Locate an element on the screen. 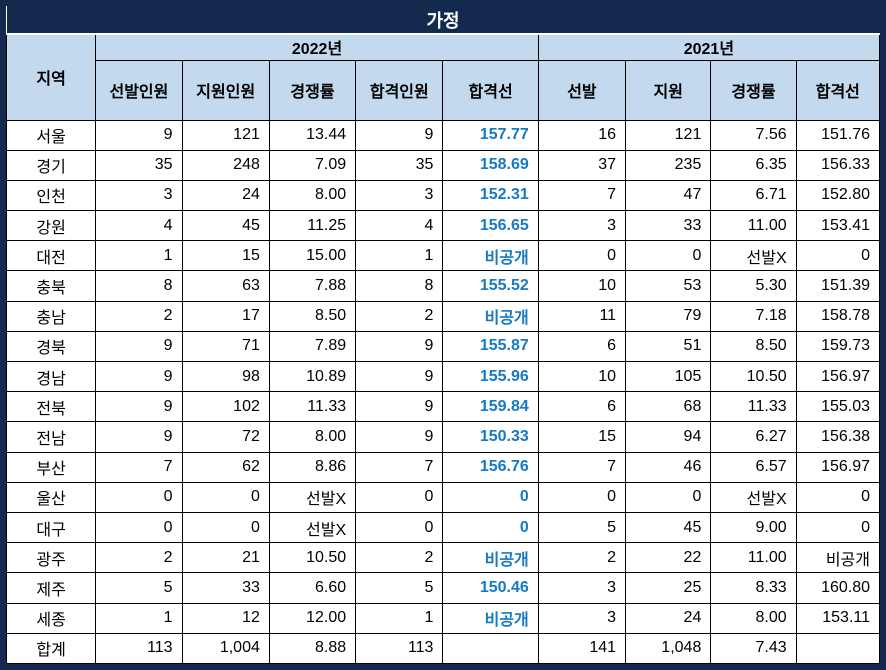  value-2021-cell: 7.18 is located at coordinates (753, 316).